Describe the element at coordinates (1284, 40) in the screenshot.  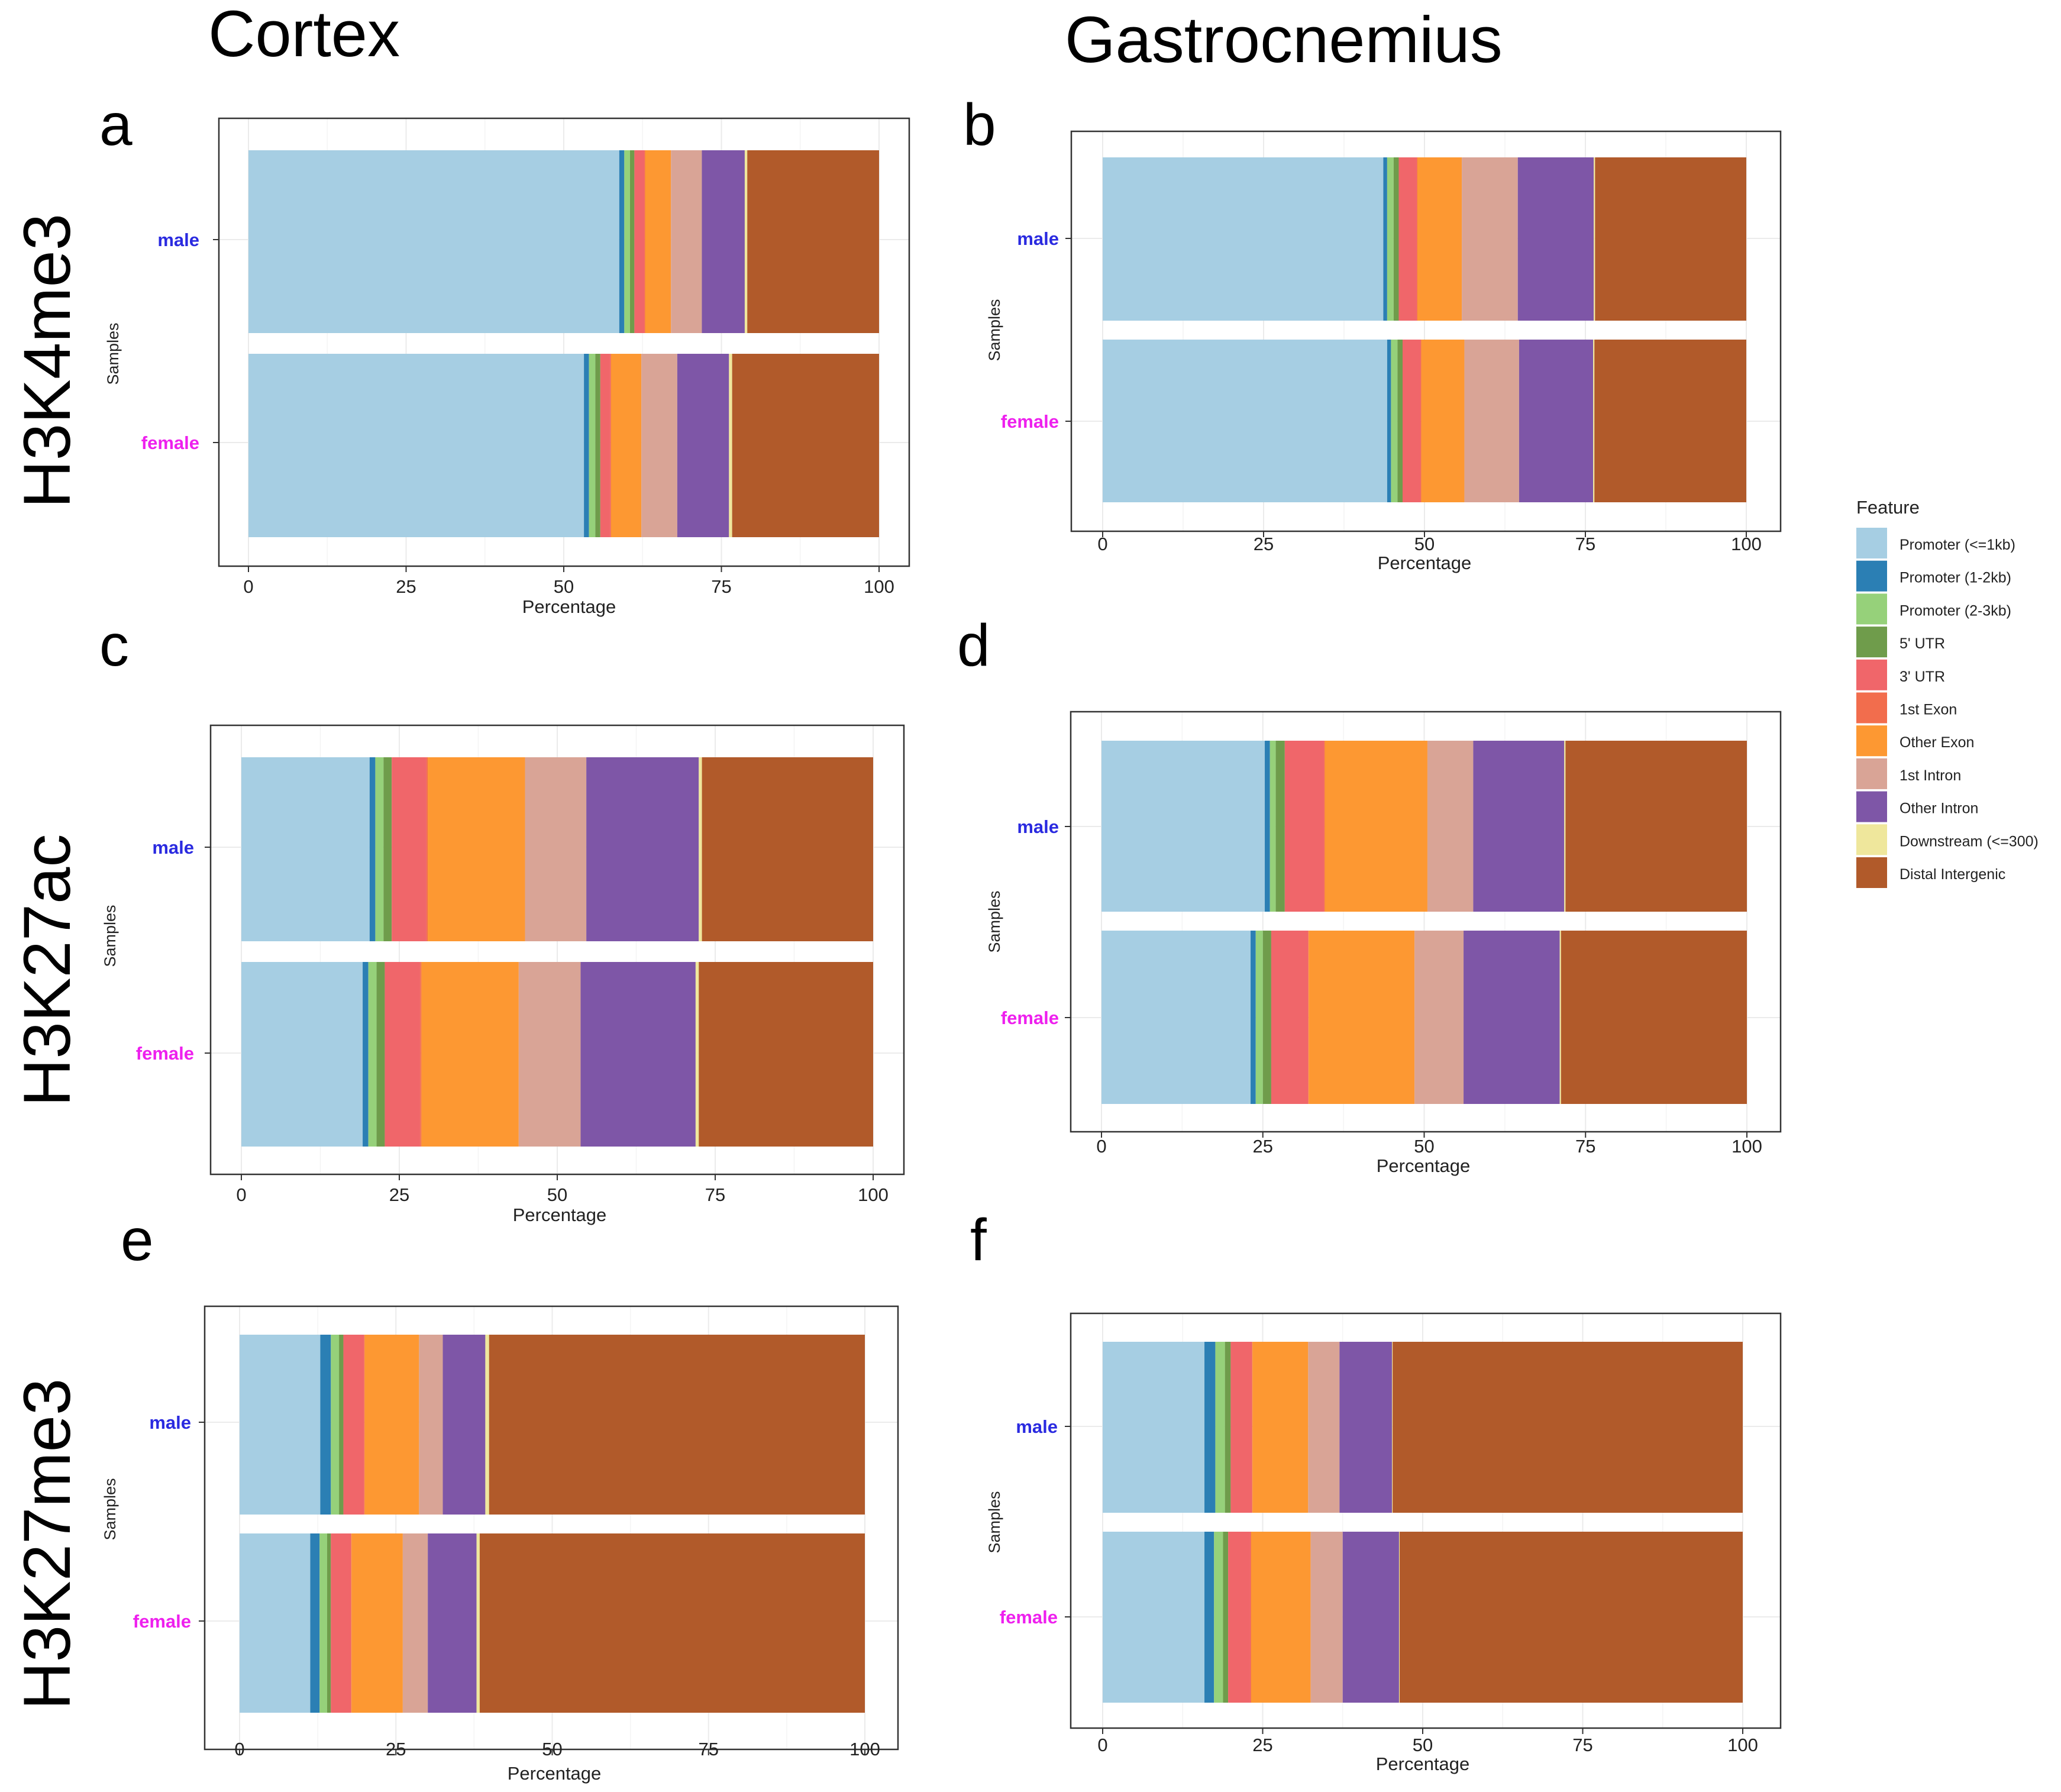
I see `column-title-gastrocnemius: Gastrocnemius` at that location.